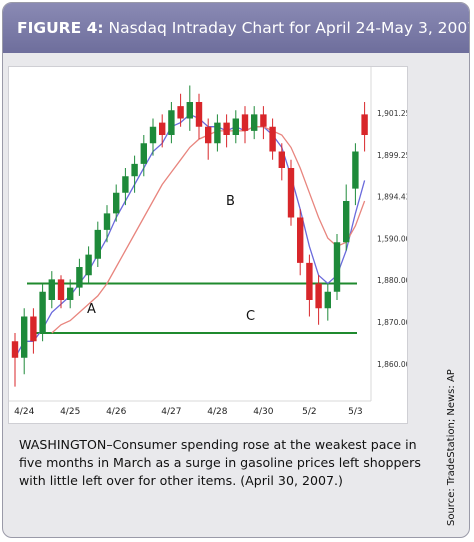 The image size is (474, 542). What do you see at coordinates (451, 447) in the screenshot?
I see `source: Source: TradeStation; News: AP` at bounding box center [451, 447].